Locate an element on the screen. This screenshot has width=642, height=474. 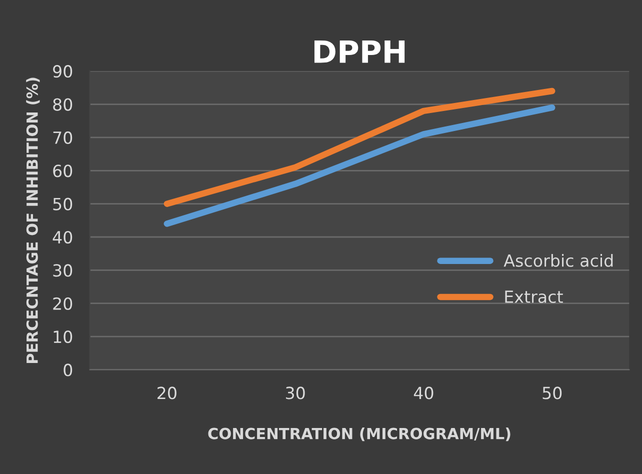
y-tick-label: 80 is located at coordinates (62, 104).